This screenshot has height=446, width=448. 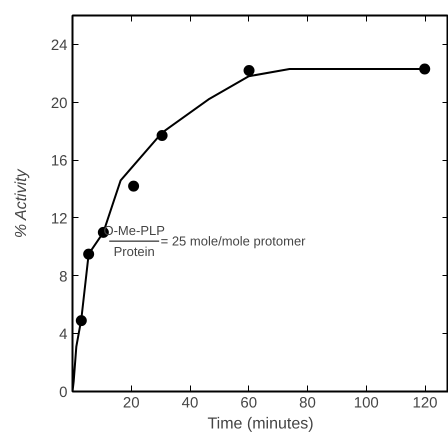 What do you see at coordinates (63, 392) in the screenshot?
I see `y-tick-label: 0` at bounding box center [63, 392].